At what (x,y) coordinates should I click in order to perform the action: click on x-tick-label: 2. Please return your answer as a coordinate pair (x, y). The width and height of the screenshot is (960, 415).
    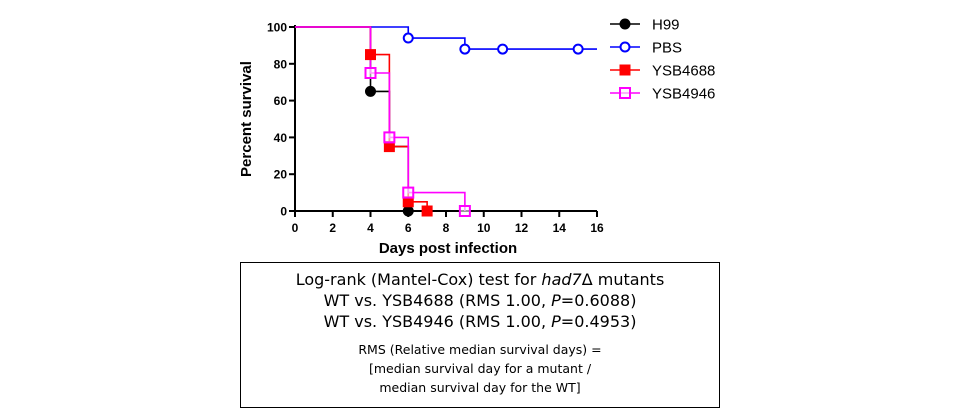
    Looking at the image, I should click on (332, 228).